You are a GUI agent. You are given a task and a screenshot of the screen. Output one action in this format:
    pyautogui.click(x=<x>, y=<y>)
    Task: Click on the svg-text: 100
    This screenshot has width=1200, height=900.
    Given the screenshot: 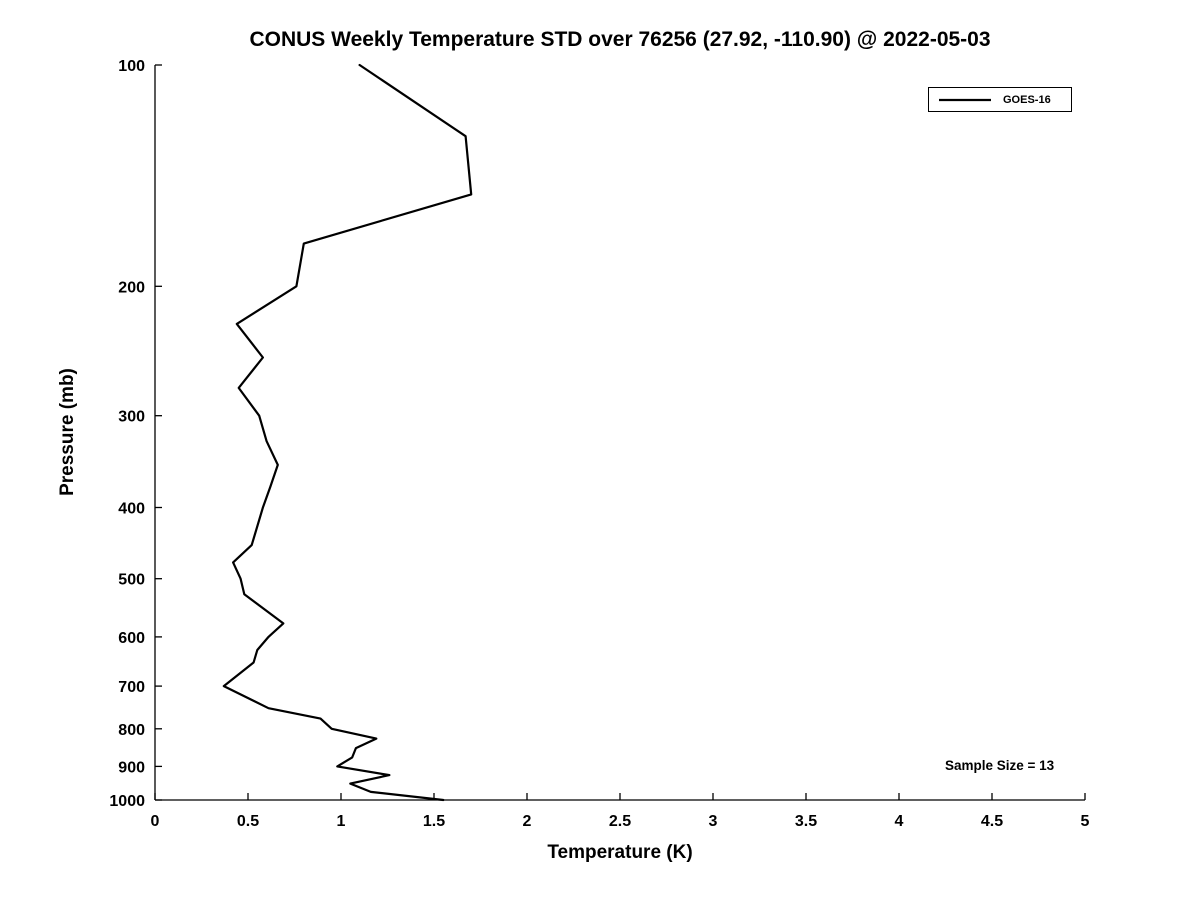 What is the action you would take?
    pyautogui.click(x=131, y=66)
    